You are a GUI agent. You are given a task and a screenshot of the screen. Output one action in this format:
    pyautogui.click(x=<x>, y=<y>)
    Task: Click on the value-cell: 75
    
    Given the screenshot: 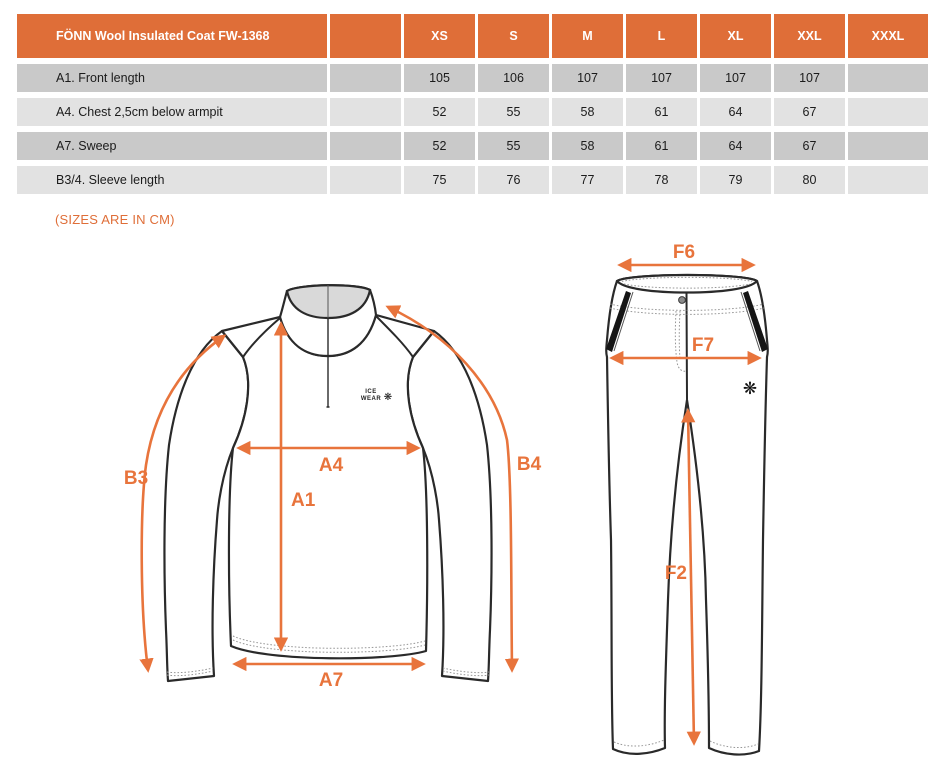 What is the action you would take?
    pyautogui.click(x=439, y=180)
    